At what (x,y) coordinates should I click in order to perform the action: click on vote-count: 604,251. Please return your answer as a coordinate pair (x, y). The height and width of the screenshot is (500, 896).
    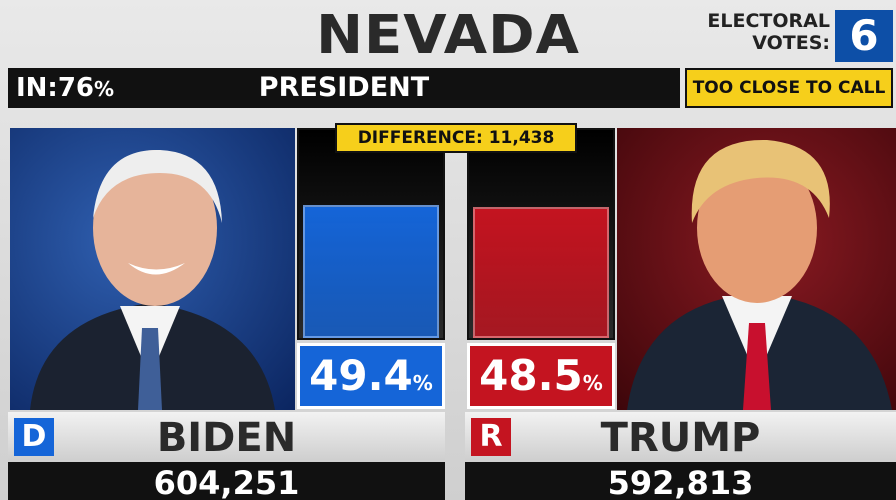
    Looking at the image, I should click on (226, 481).